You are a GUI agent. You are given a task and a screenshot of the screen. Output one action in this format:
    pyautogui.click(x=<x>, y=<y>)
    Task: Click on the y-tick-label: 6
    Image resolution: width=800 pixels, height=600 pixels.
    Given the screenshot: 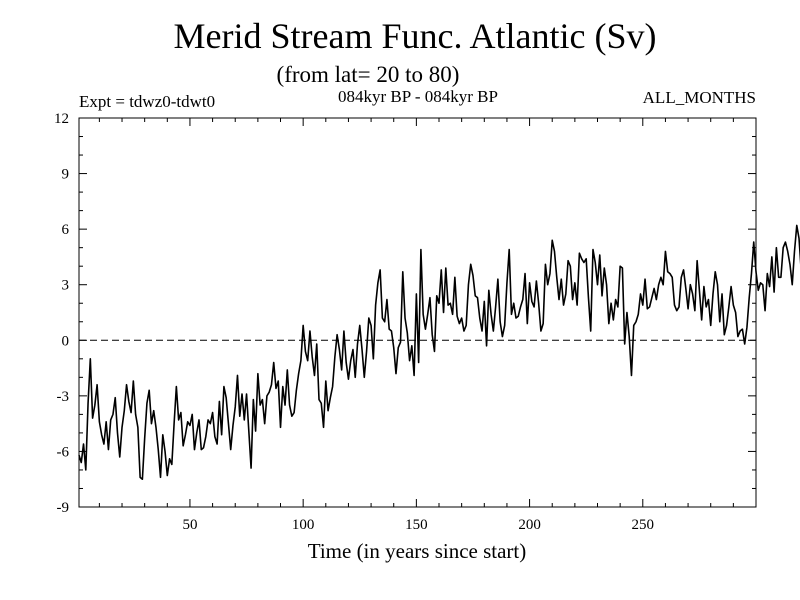 What is the action you would take?
    pyautogui.click(x=66, y=230)
    